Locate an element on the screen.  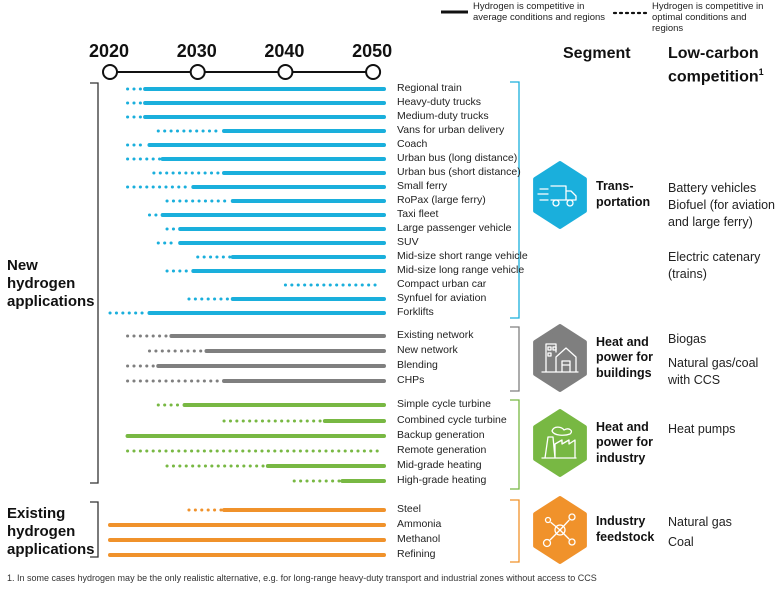
legend-solid-line2: average conditions and regions is located at coordinates (539, 17).